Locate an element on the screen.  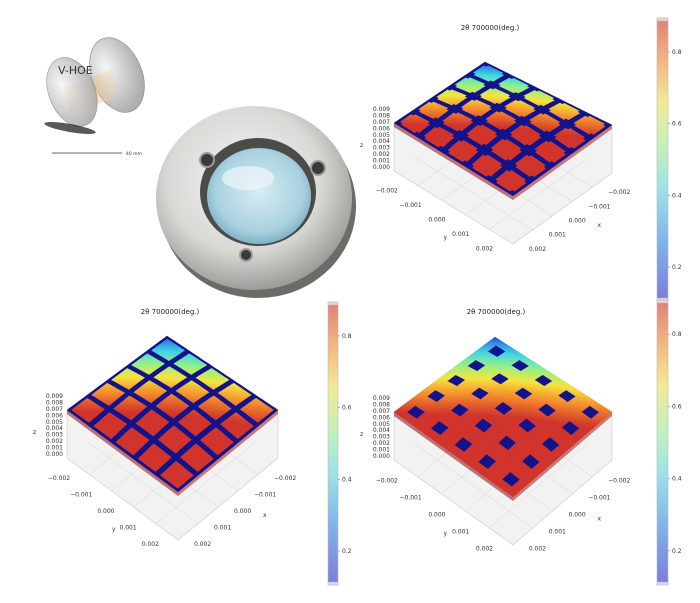
hoe-disc-shadow is located at coordinates (70, 128).